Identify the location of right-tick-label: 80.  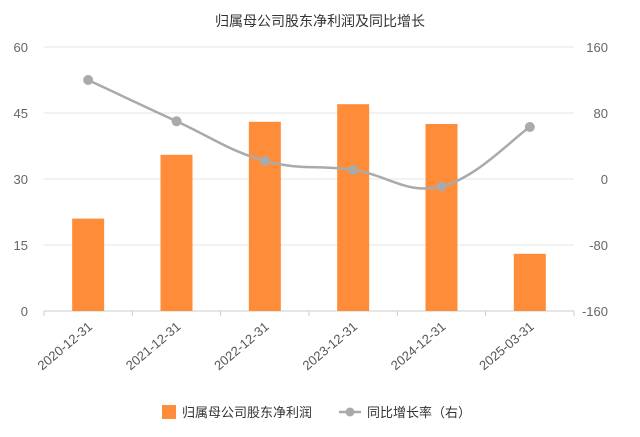
(601, 113).